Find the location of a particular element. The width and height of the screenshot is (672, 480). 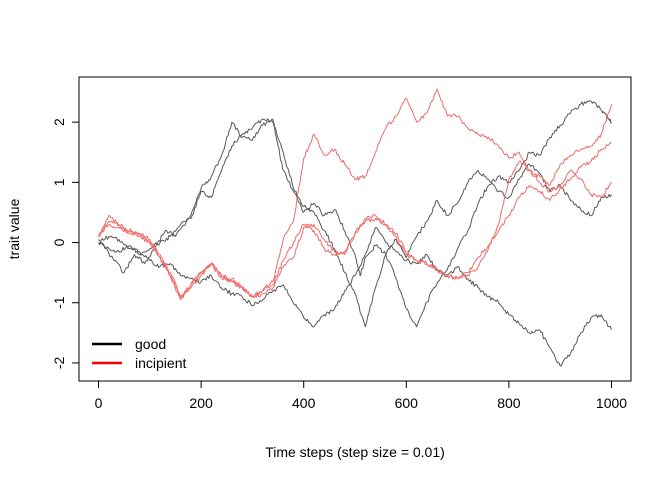

x-tick-label-1000: 1000 is located at coordinates (611, 403).